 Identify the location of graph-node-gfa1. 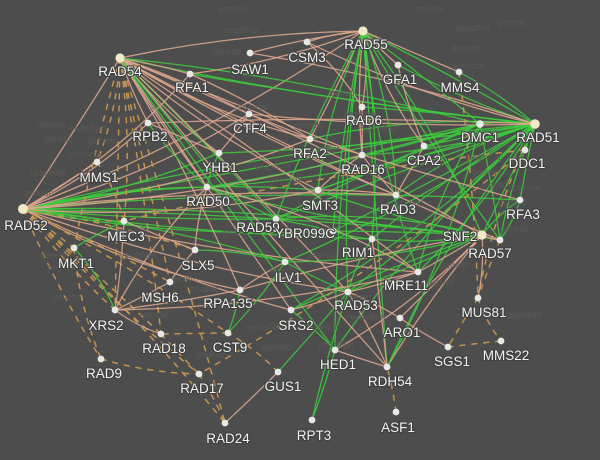
(398, 65).